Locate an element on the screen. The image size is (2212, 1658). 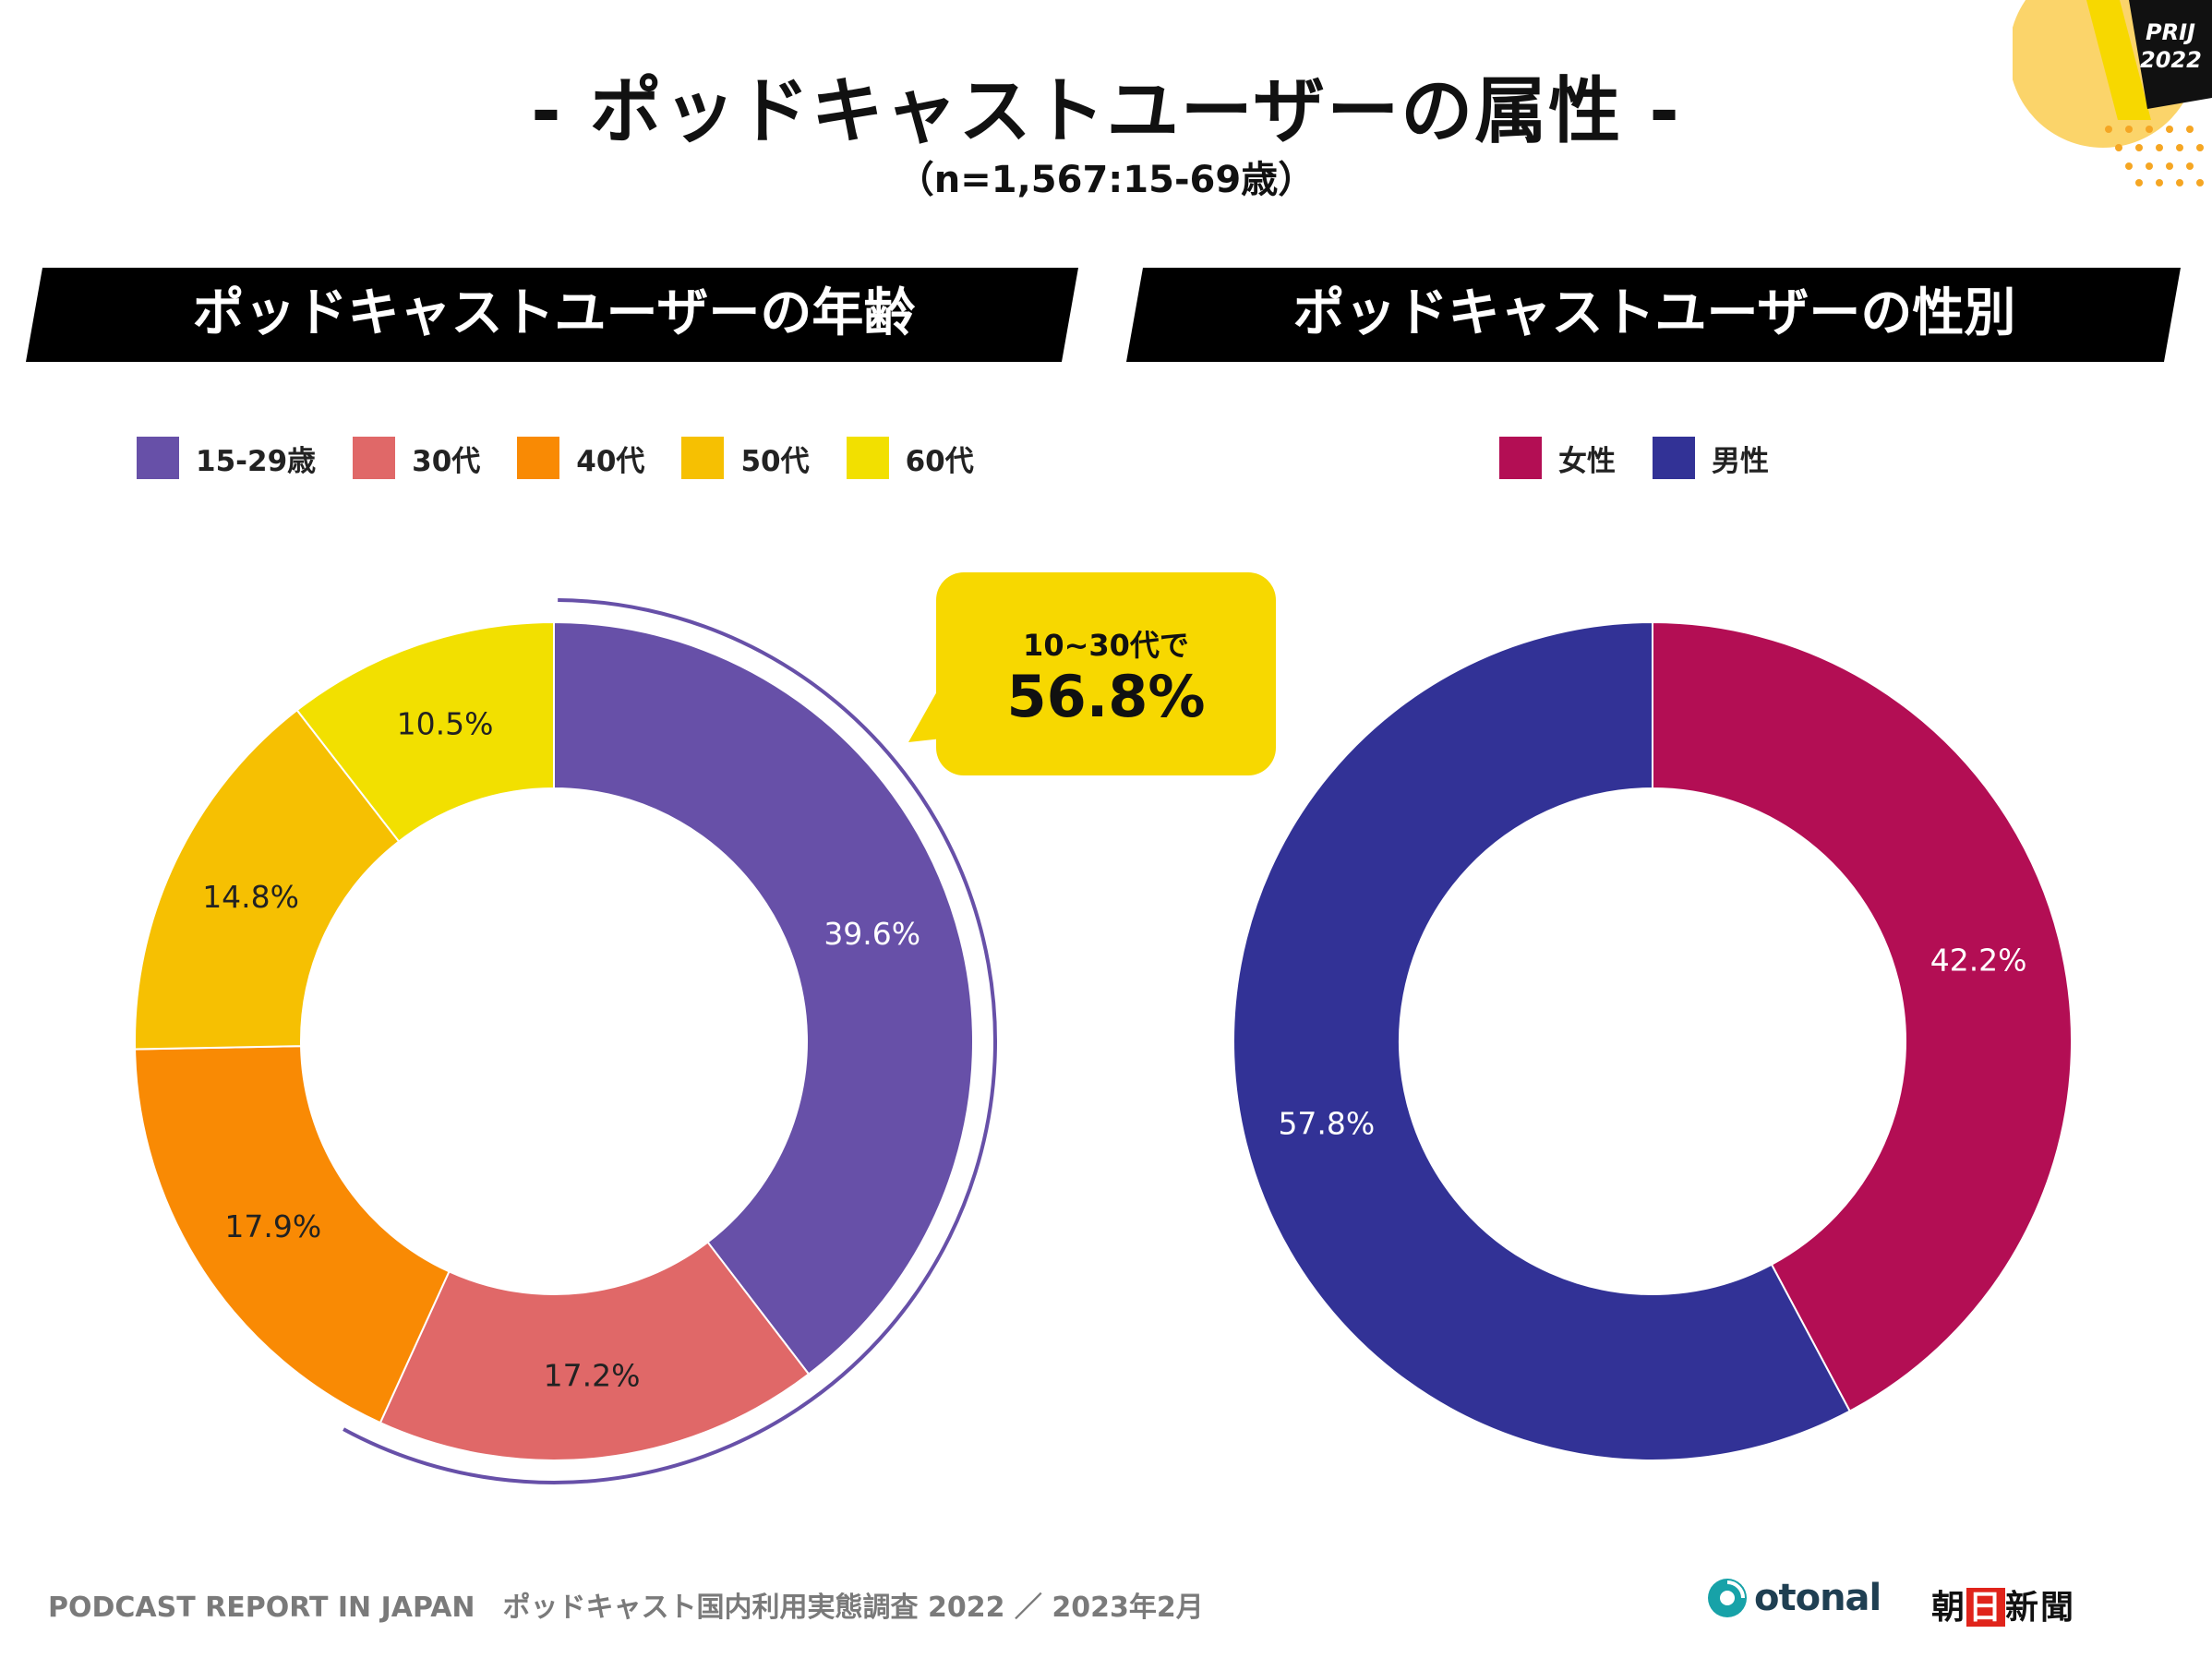
page-title: - ポッドキャストユーザーの属性 - is located at coordinates (1106, 111).